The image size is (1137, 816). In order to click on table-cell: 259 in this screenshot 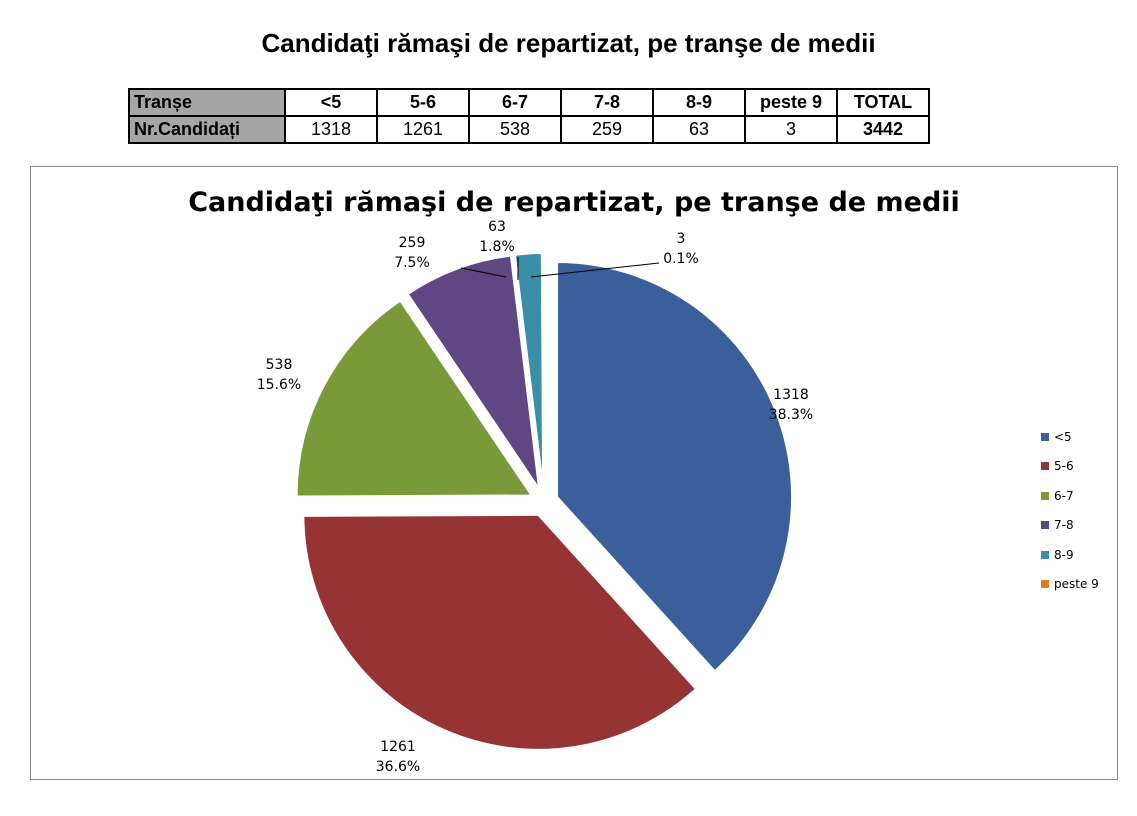, I will do `click(607, 129)`.